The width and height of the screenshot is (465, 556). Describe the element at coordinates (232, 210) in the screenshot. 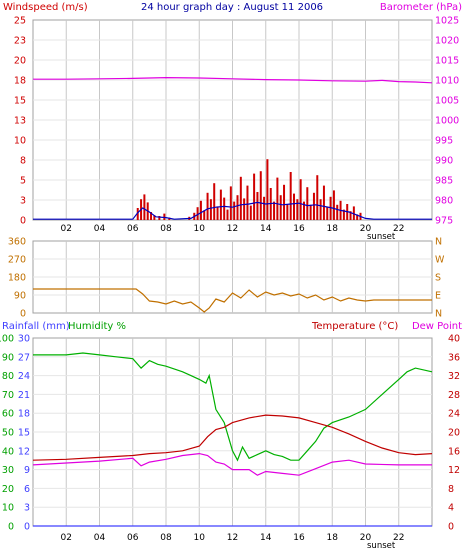

I see `wind-average-line` at that location.